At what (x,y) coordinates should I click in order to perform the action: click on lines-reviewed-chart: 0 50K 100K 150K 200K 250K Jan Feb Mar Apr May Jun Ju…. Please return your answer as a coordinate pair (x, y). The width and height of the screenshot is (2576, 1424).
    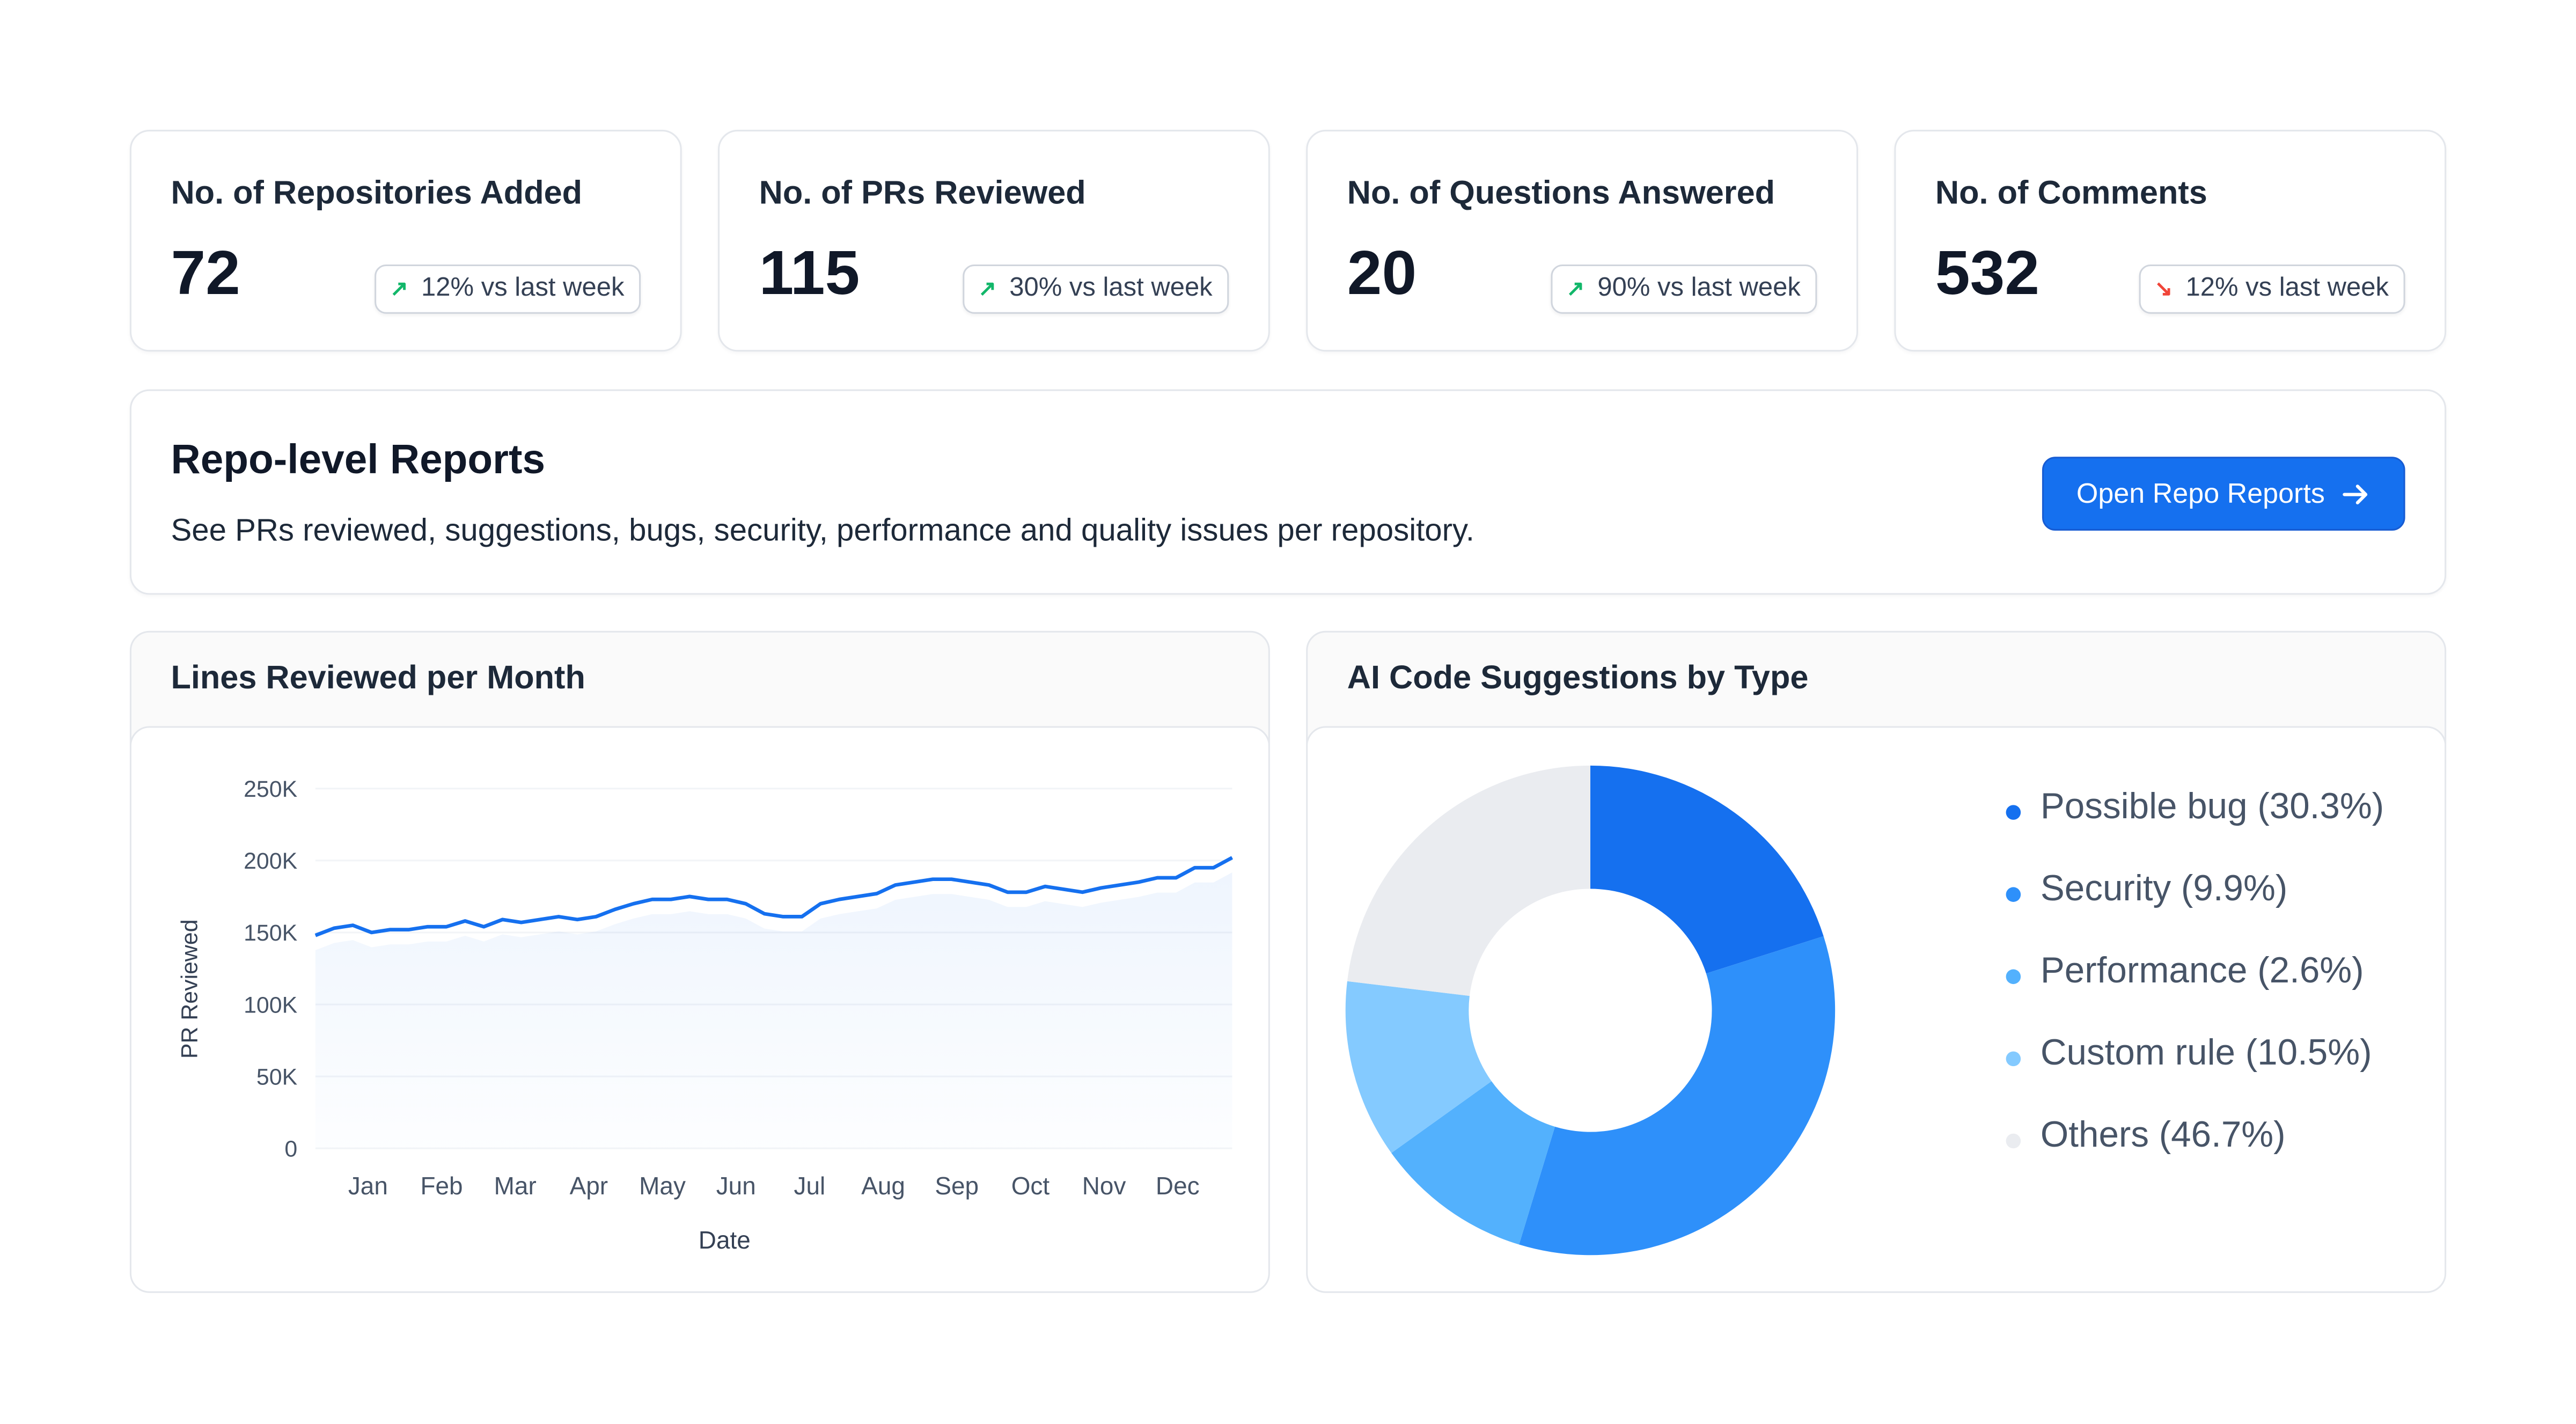
    Looking at the image, I should click on (705, 1015).